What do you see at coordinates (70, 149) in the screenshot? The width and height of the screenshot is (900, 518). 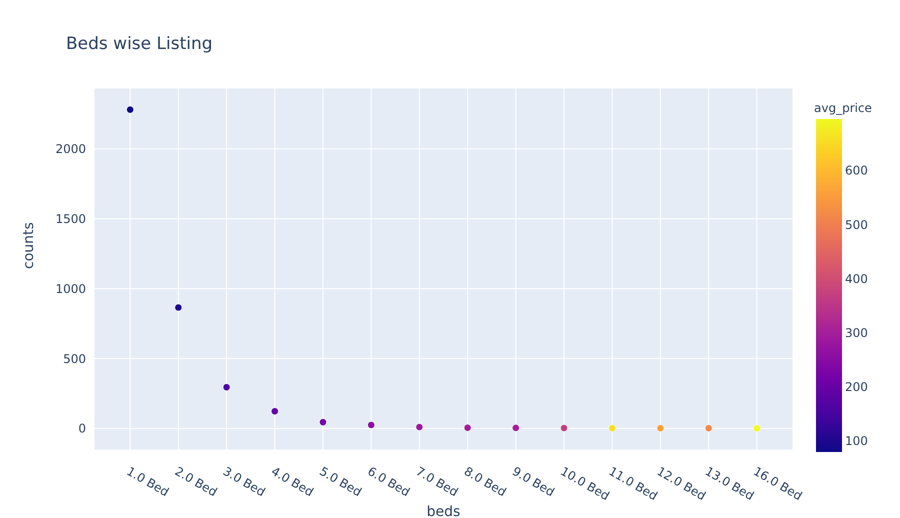 I see `y-tick-label: 2000` at bounding box center [70, 149].